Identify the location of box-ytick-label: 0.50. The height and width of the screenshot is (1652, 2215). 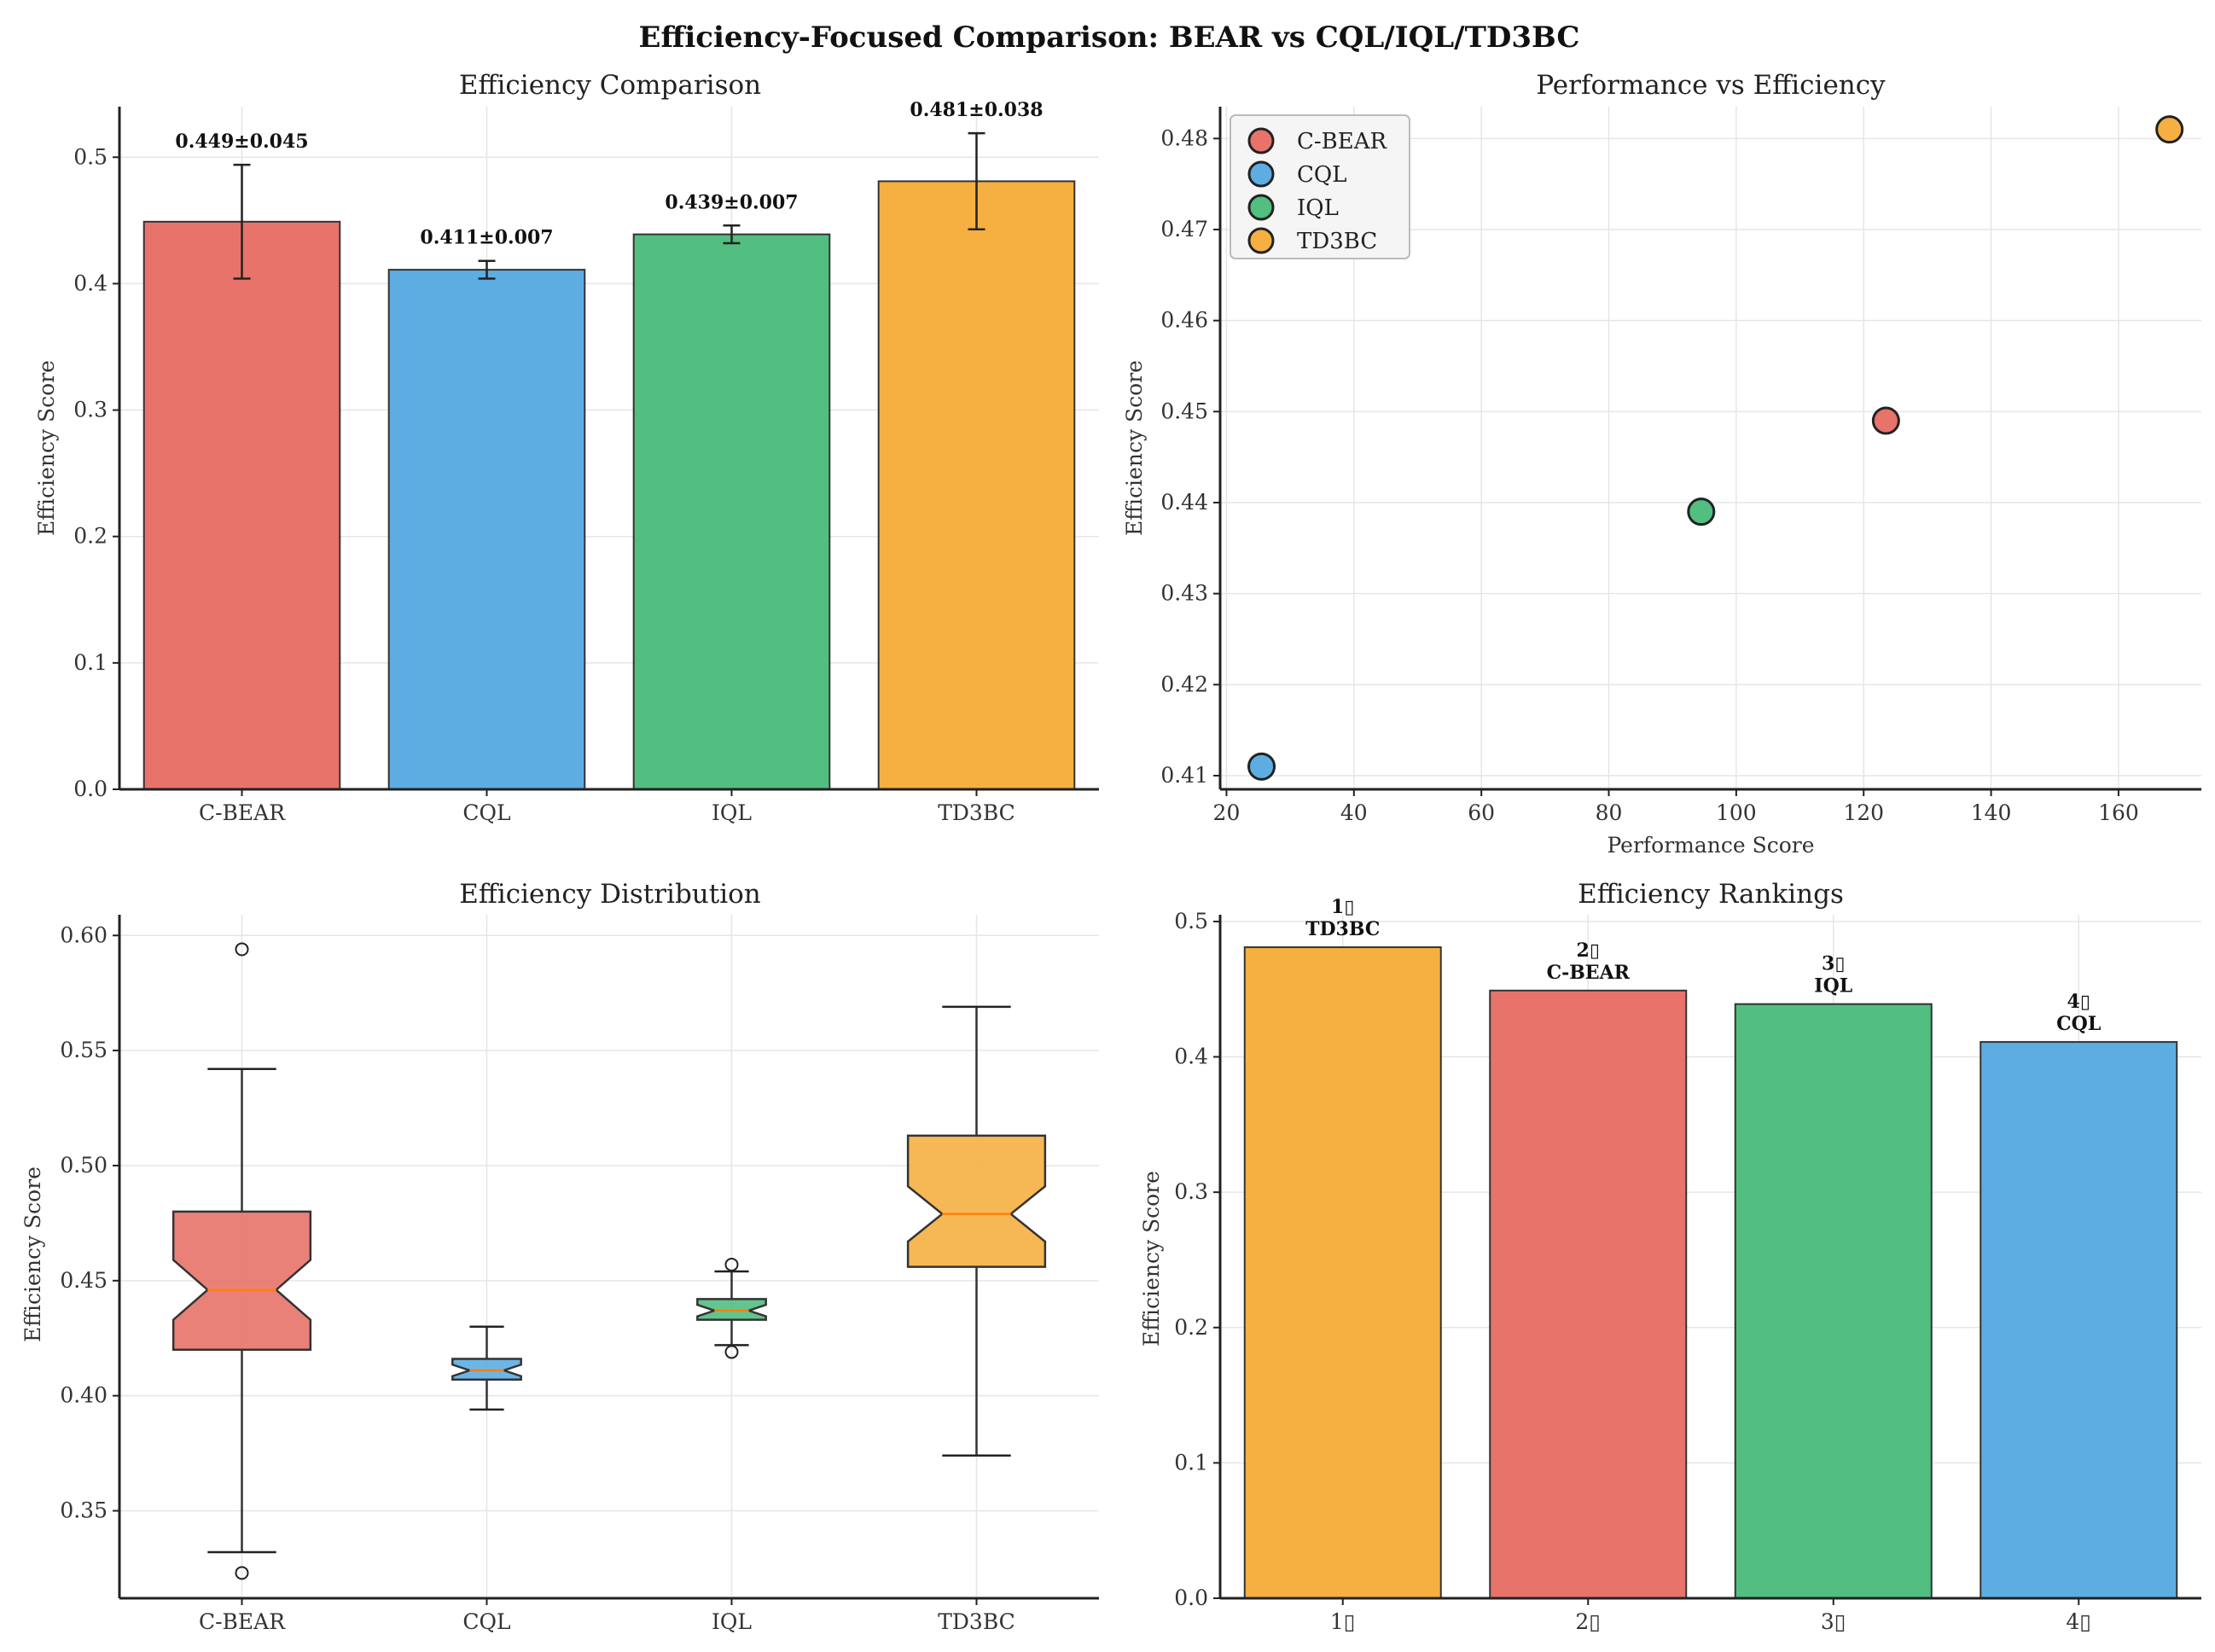
(84, 1165).